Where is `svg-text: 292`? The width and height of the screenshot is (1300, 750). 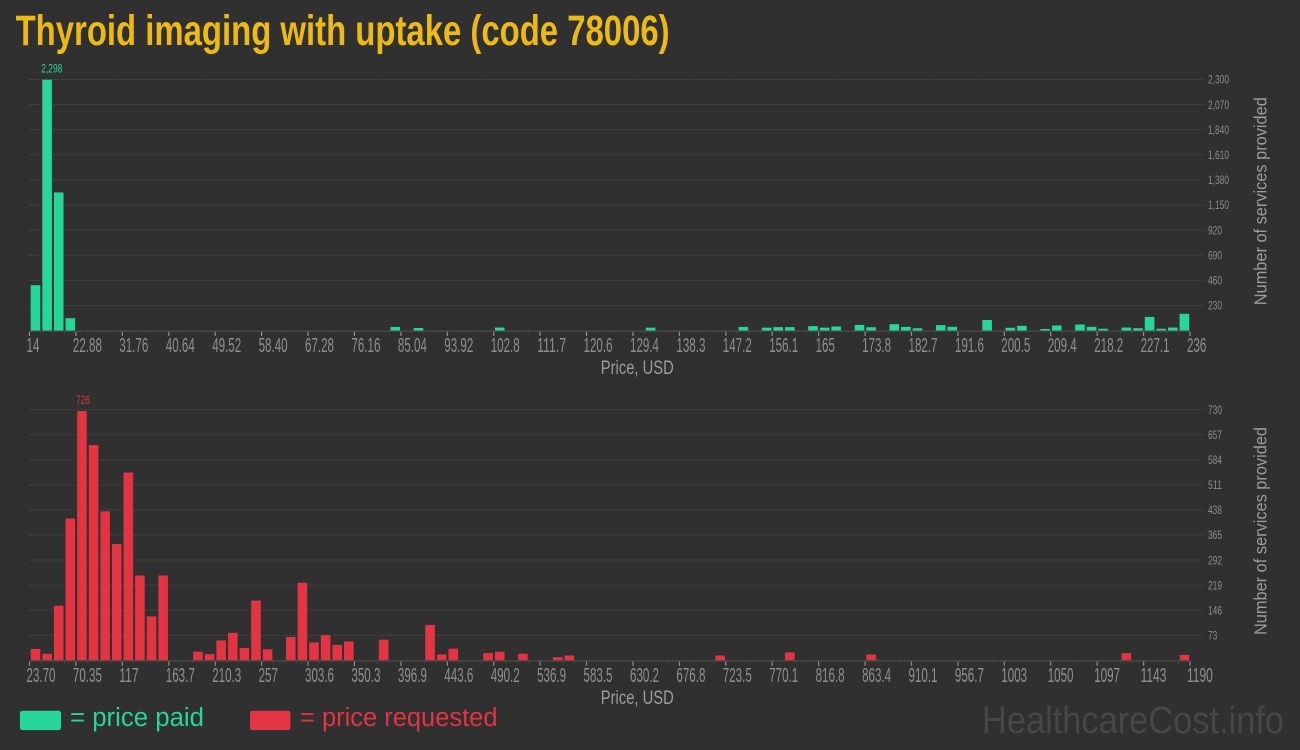 svg-text: 292 is located at coordinates (1215, 560).